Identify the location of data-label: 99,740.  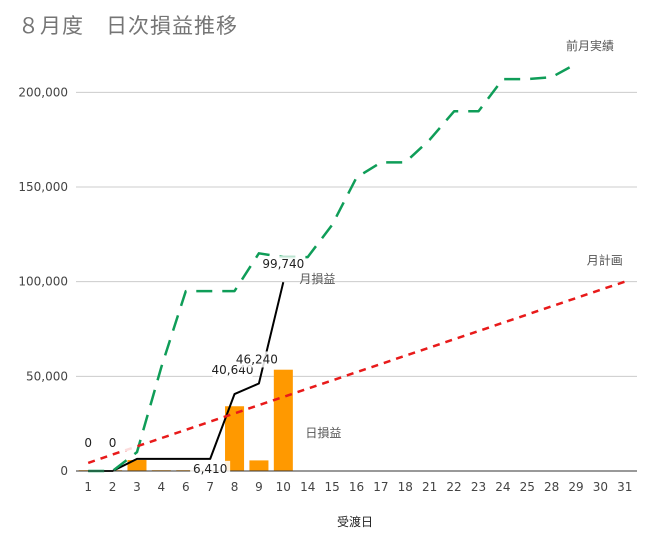
(283, 264).